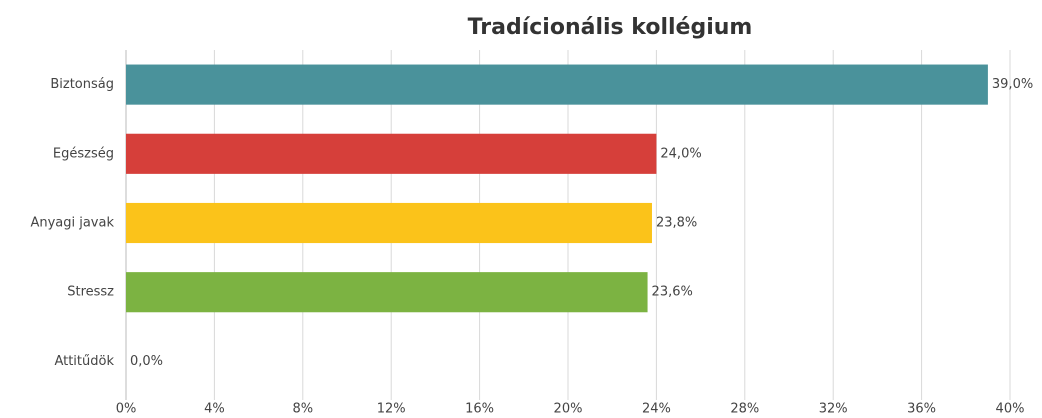  Describe the element at coordinates (676, 223) in the screenshot. I see `data-label: 23,8%` at that location.